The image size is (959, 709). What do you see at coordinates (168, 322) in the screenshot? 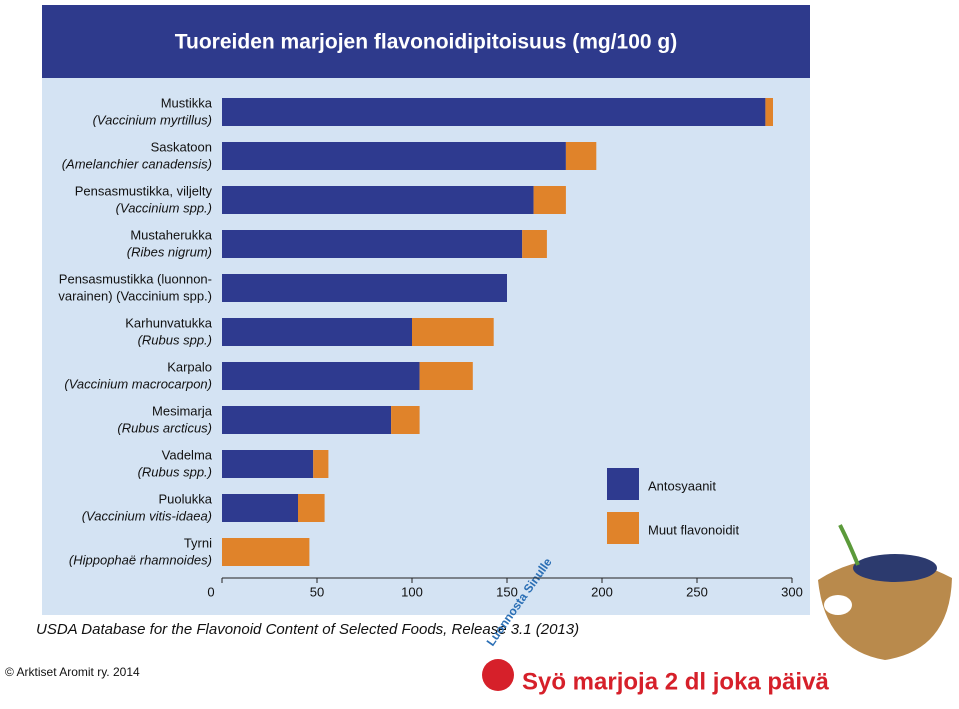
I see `category-label: Karhunvatukka` at bounding box center [168, 322].